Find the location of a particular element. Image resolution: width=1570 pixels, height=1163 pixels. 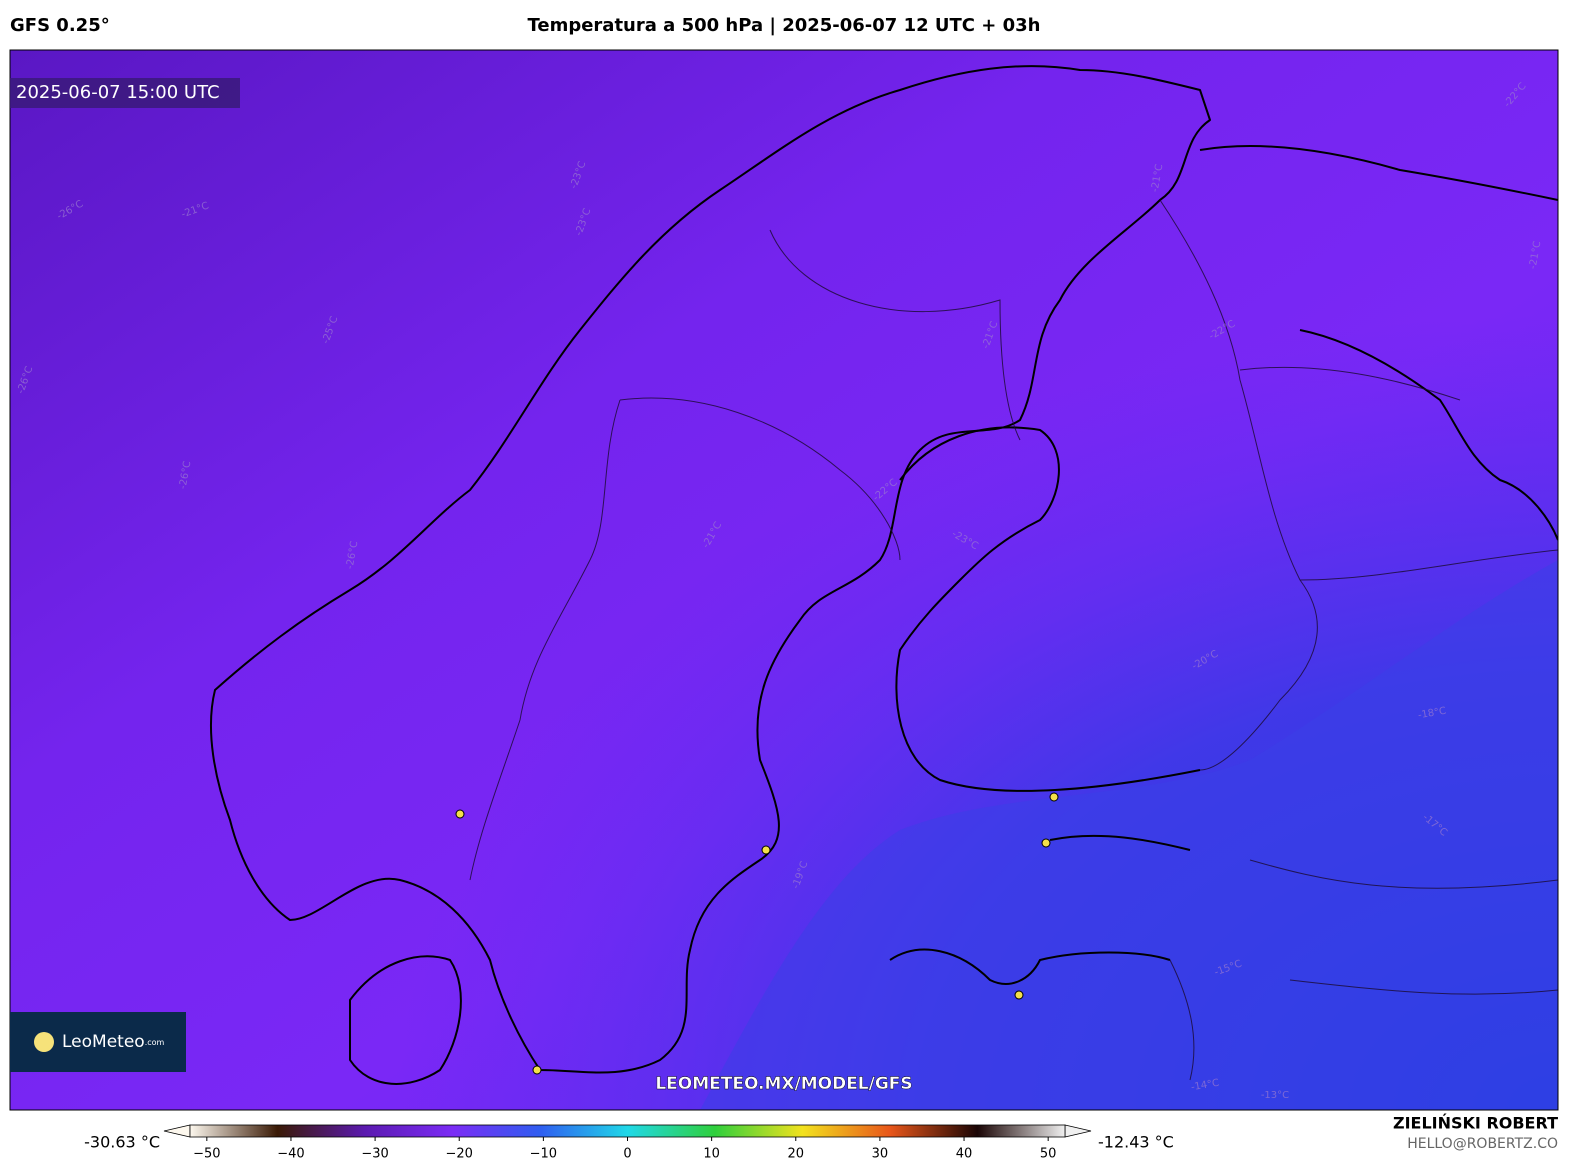

colorbar-max: -12.43 °C is located at coordinates (1136, 1142).